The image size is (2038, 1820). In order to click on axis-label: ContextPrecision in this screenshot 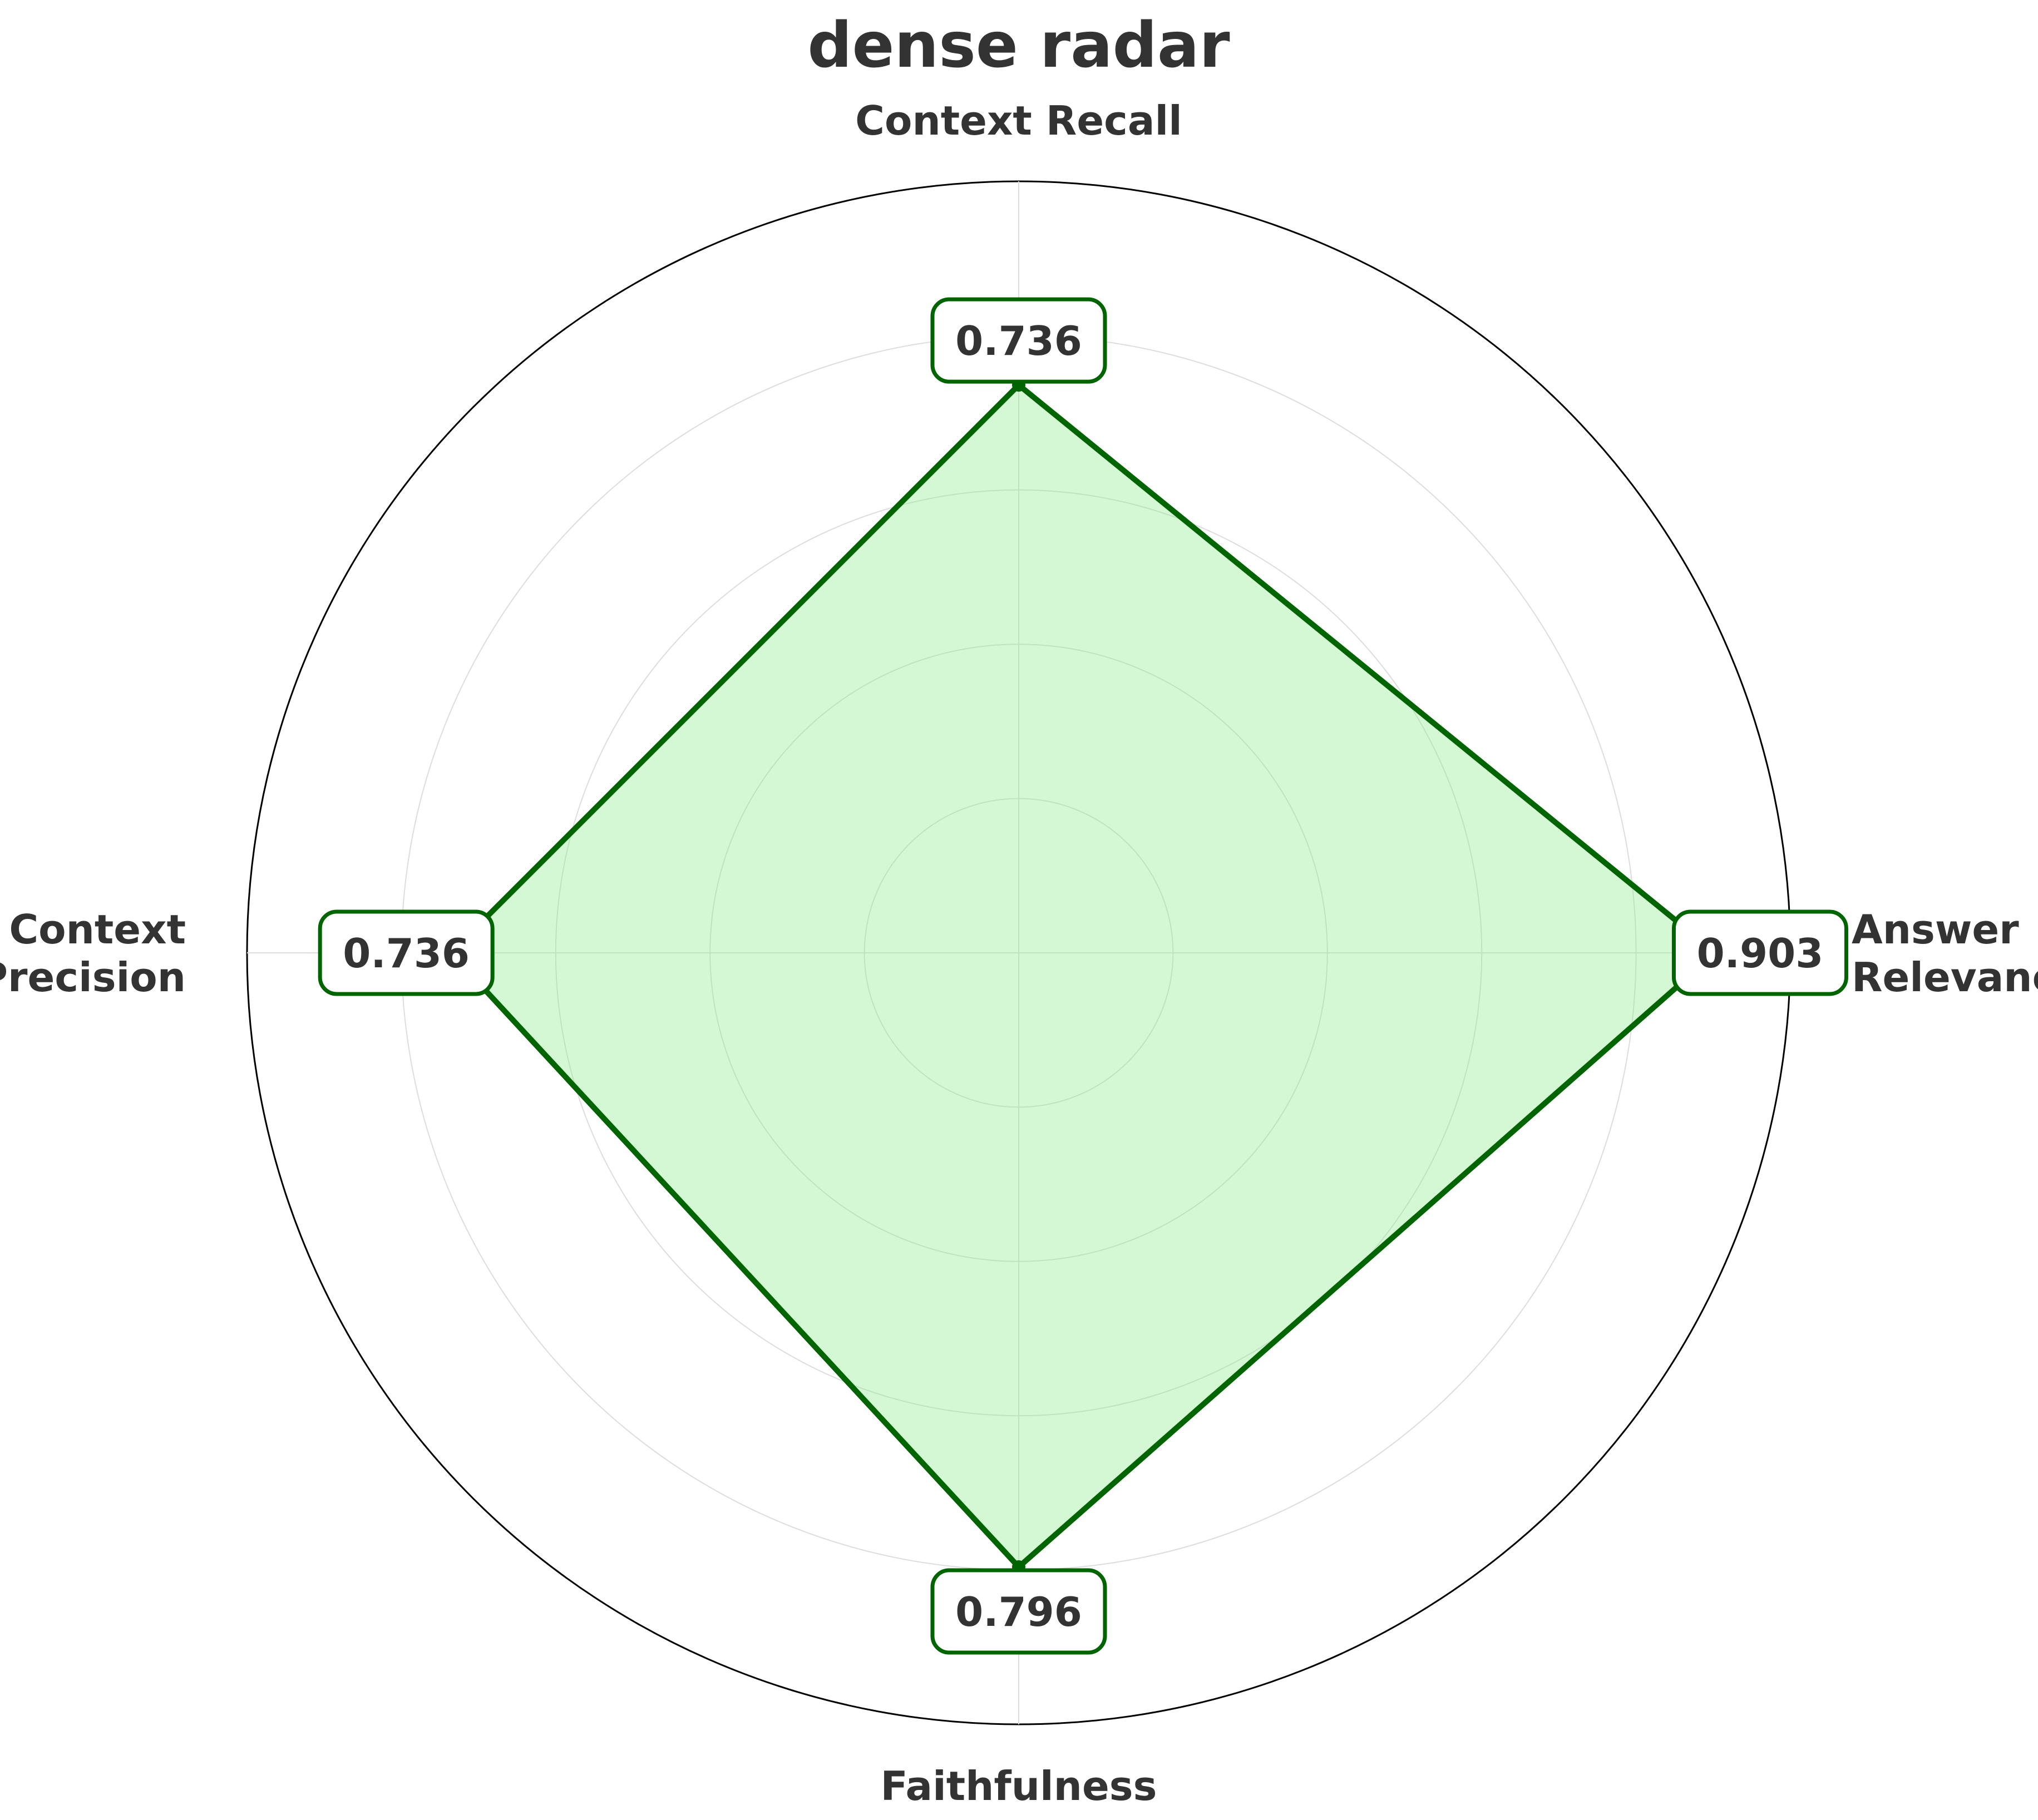, I will do `click(93, 953)`.